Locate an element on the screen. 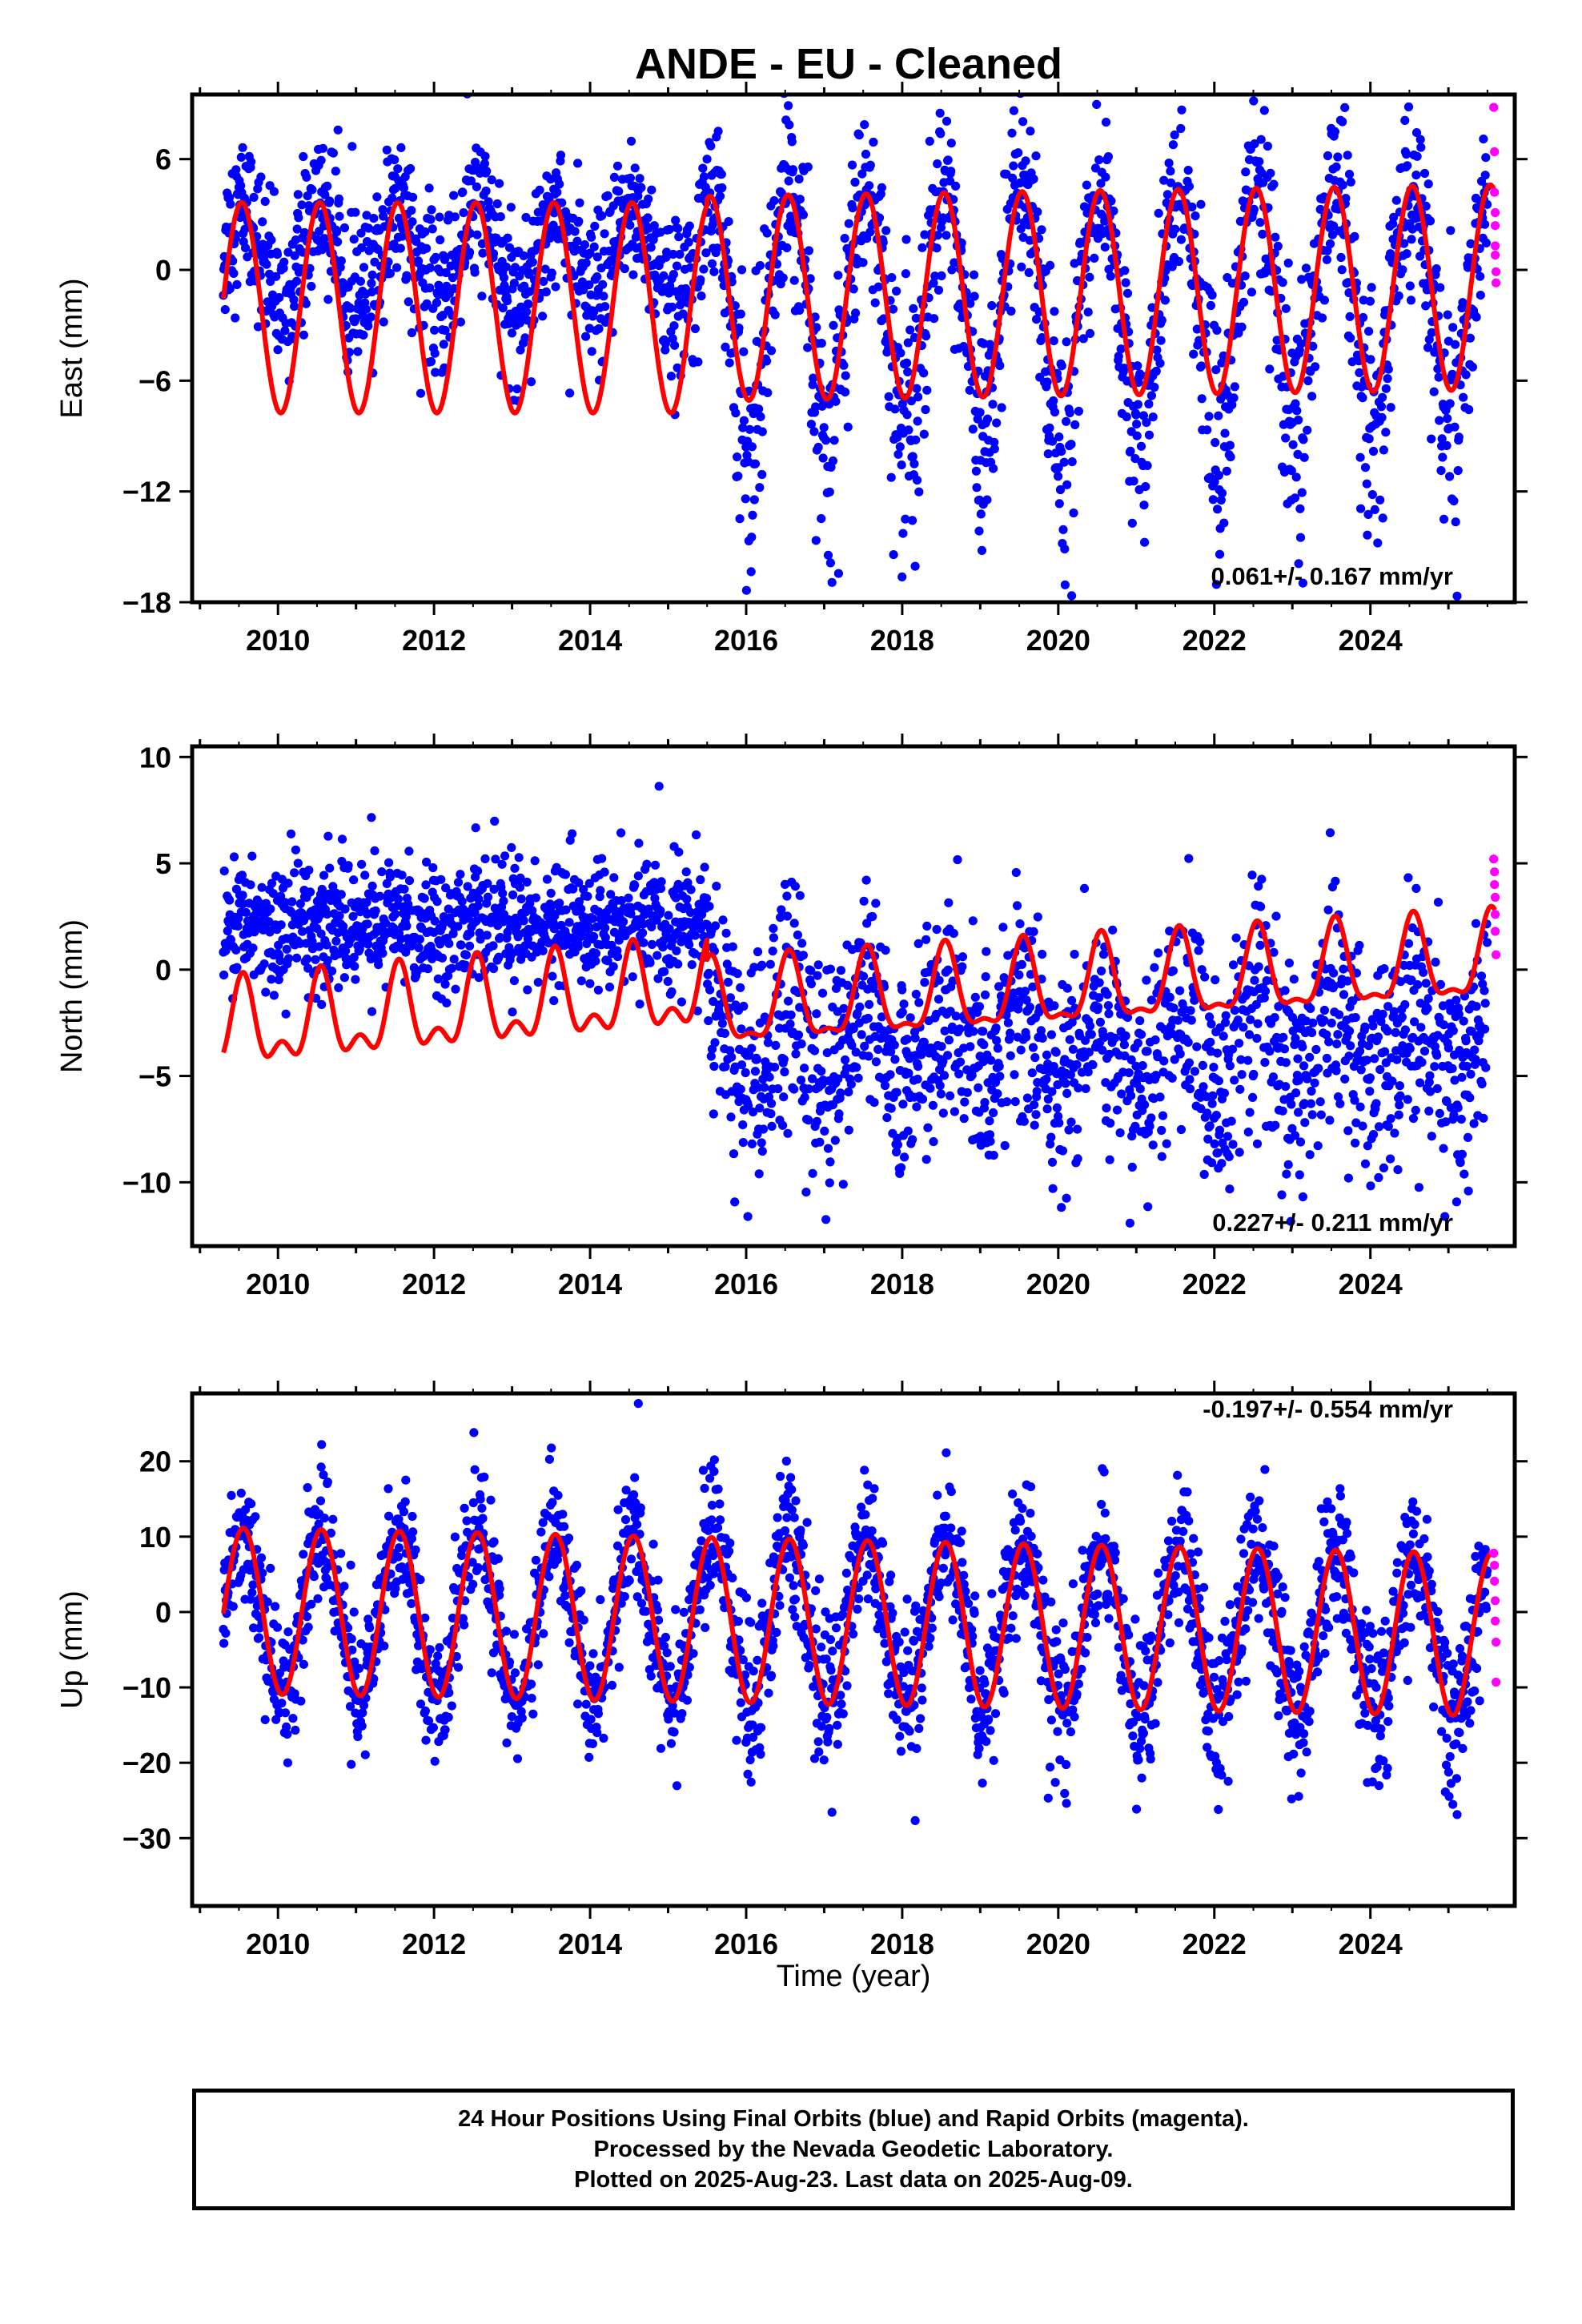 This screenshot has width=1582, height=2324. east-y-tick-label: −18 is located at coordinates (146, 602).